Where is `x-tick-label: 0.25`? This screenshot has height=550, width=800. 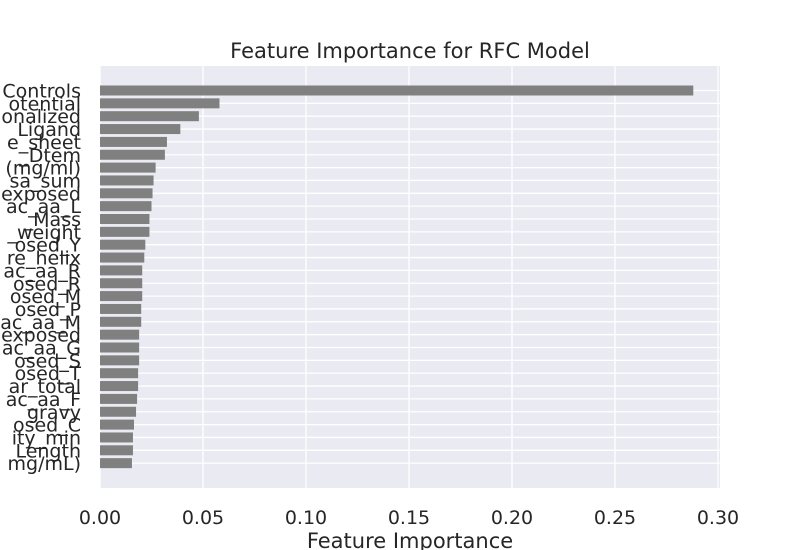
x-tick-label: 0.25 is located at coordinates (615, 518).